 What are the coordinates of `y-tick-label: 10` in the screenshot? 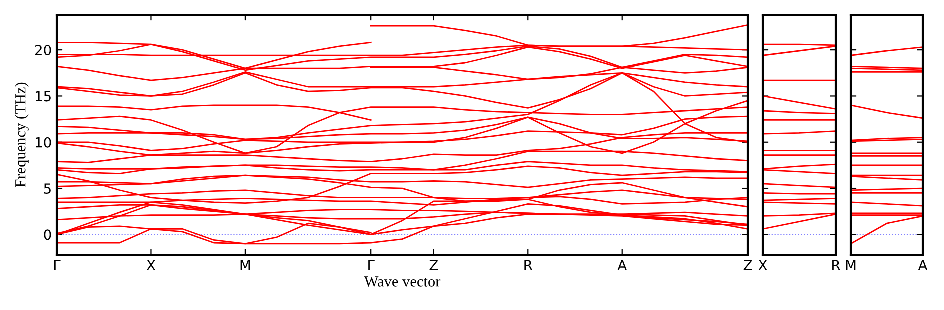 It's located at (44, 142).